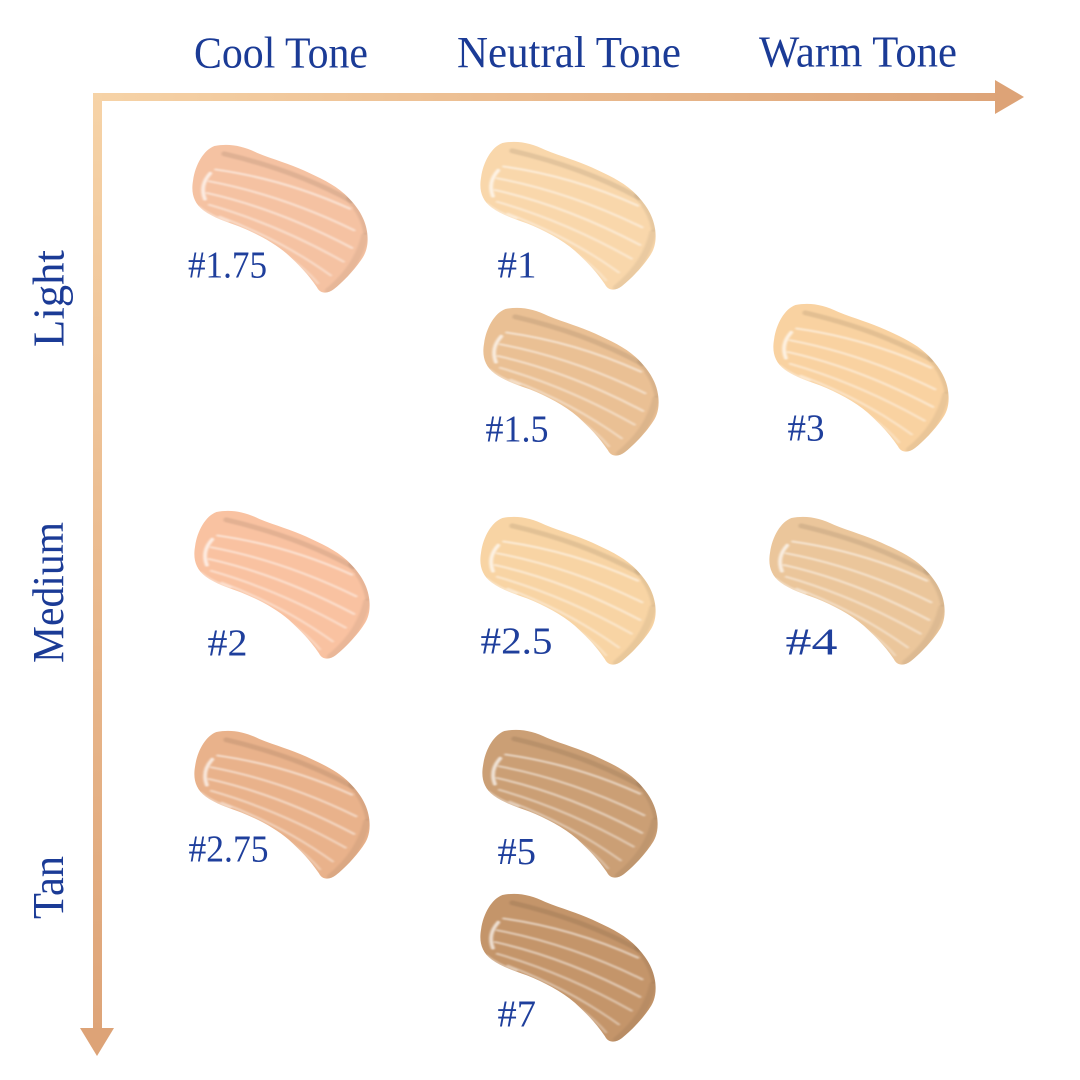  What do you see at coordinates (48, 592) in the screenshot?
I see `svg-text: Medium` at bounding box center [48, 592].